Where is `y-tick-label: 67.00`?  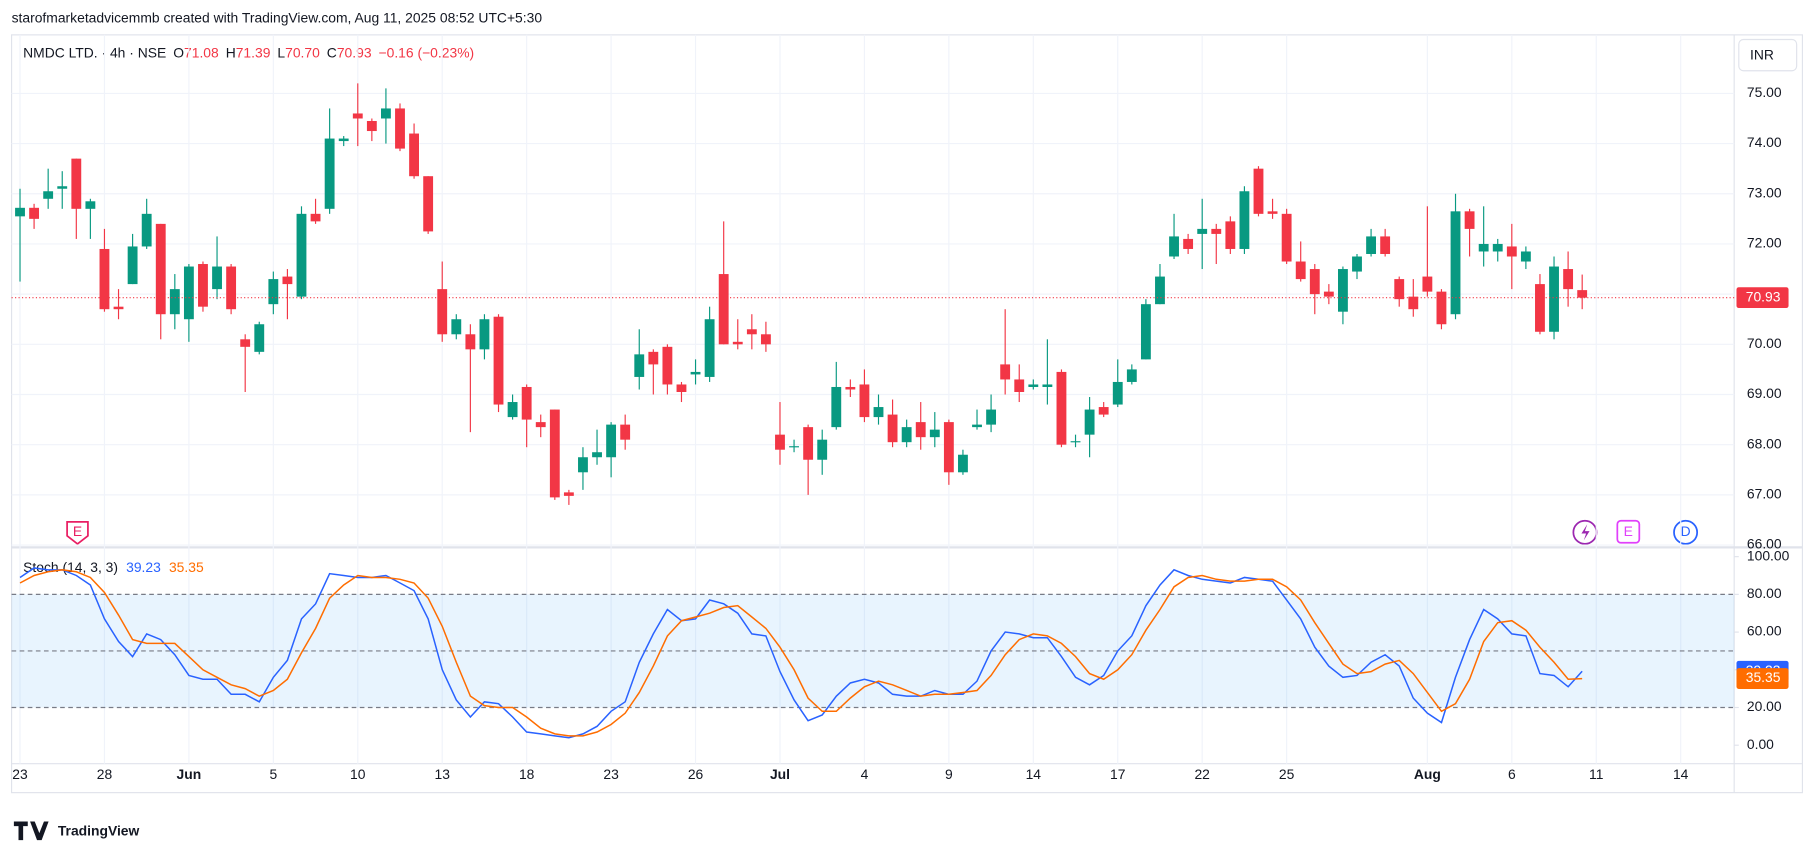
y-tick-label: 67.00 is located at coordinates (1764, 494).